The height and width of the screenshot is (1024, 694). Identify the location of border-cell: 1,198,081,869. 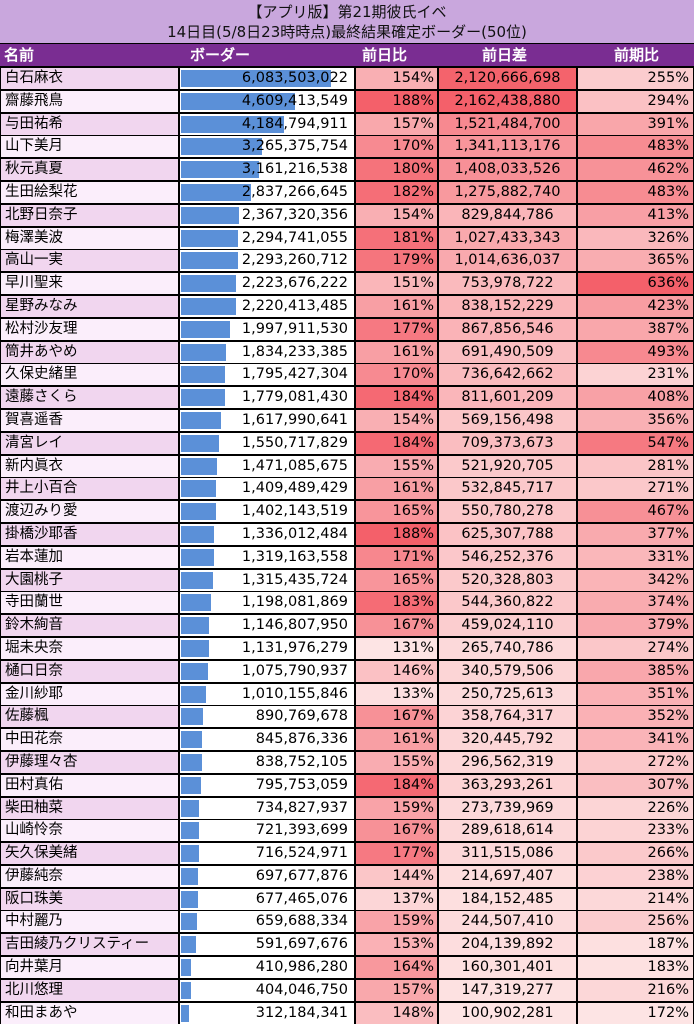
(267, 603).